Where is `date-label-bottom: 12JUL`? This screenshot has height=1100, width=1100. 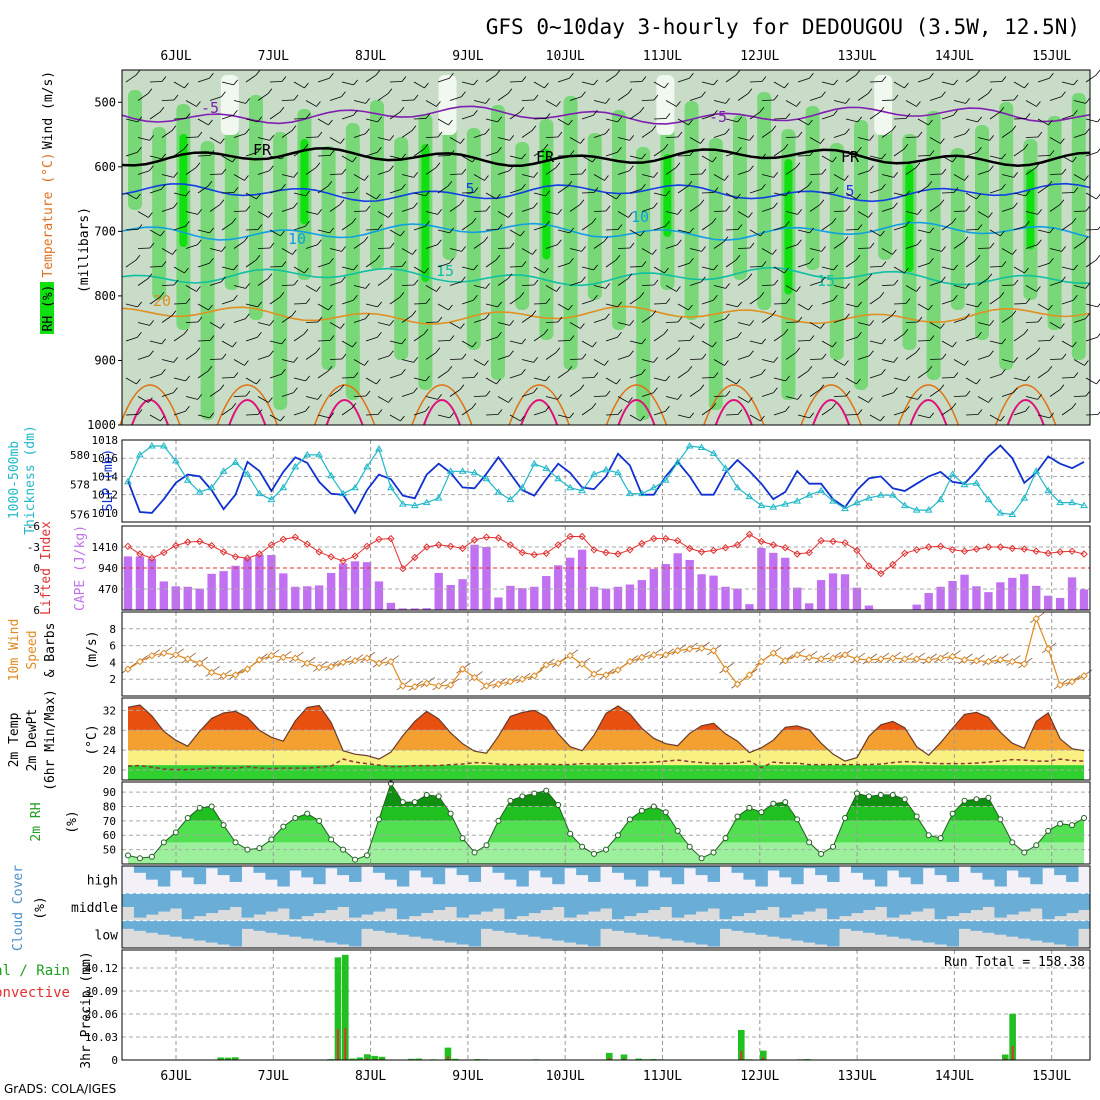
date-label-bottom: 12JUL is located at coordinates (759, 1076).